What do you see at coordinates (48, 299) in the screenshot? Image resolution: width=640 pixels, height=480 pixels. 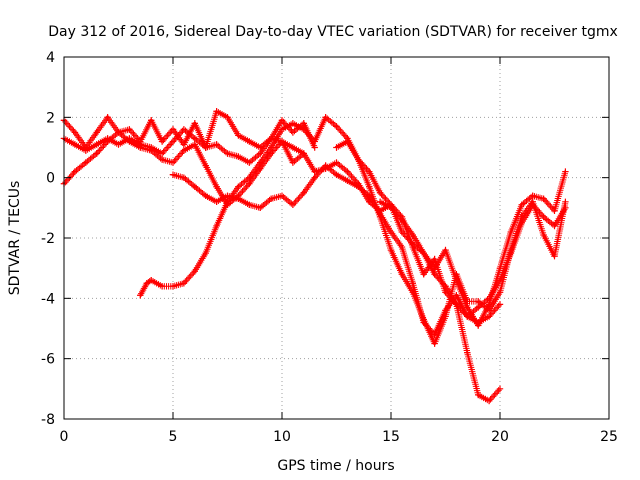 I see `y-tick-label: -4` at bounding box center [48, 299].